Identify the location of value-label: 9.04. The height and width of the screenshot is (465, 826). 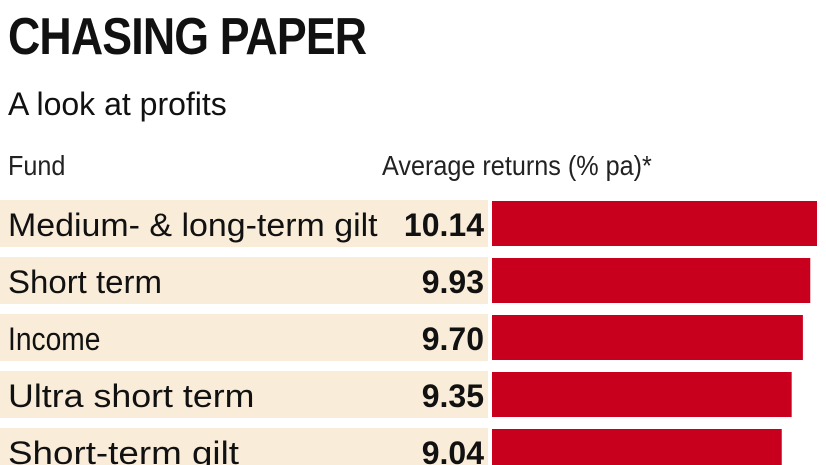
(453, 450).